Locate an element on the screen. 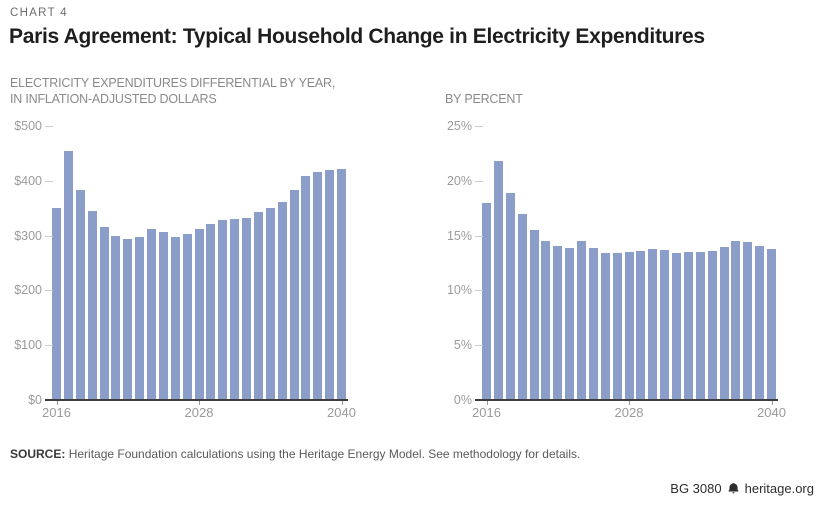 The width and height of the screenshot is (825, 508). footer: BG 3080 heritage.org is located at coordinates (742, 488).